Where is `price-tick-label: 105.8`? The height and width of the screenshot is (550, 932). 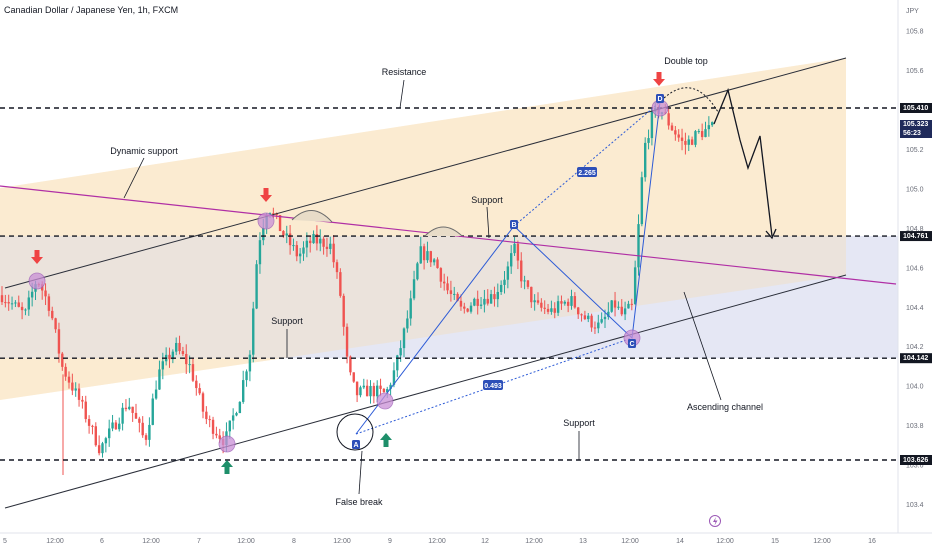
price-tick-label: 105.8 is located at coordinates (915, 32).